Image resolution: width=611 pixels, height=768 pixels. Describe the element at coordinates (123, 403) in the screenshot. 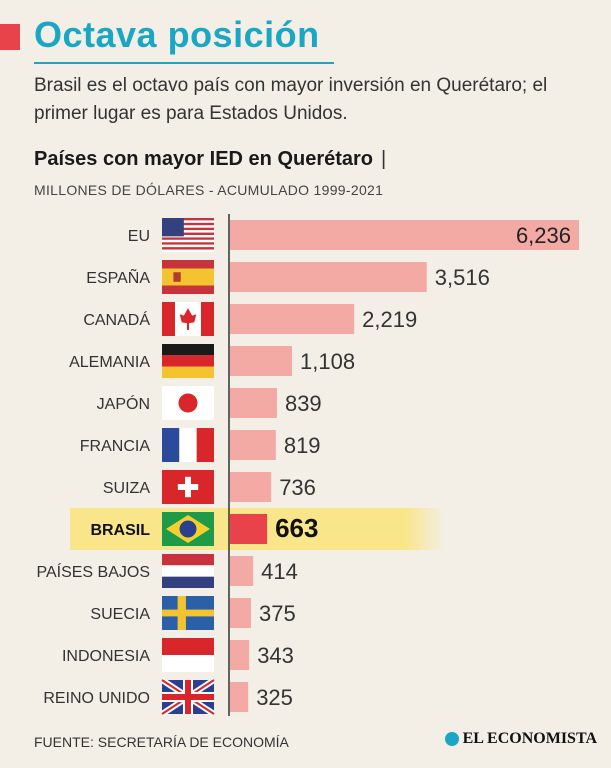

I see `category-label: JAPÓN` at that location.